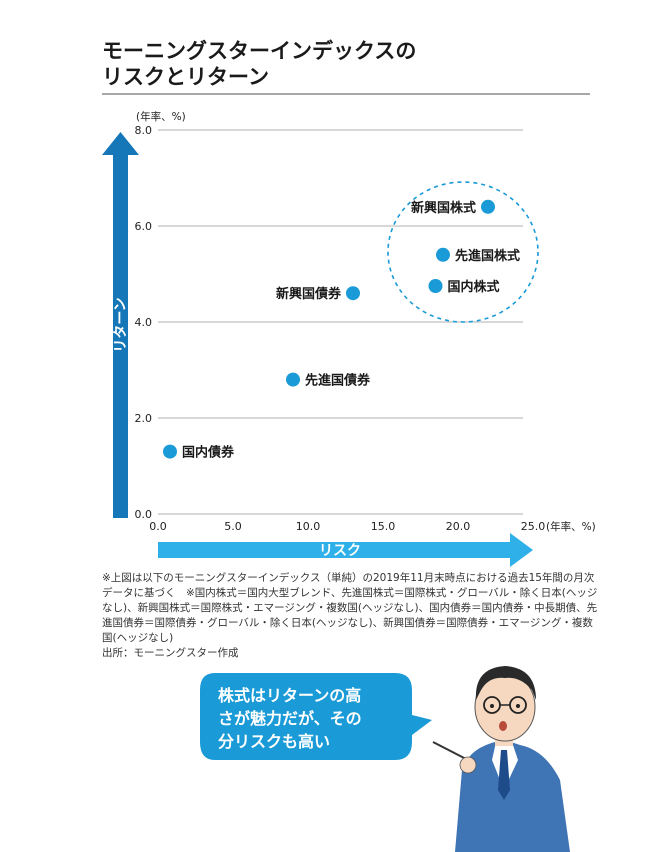  What do you see at coordinates (144, 418) in the screenshot?
I see `y-tick-label: 2.0` at bounding box center [144, 418].